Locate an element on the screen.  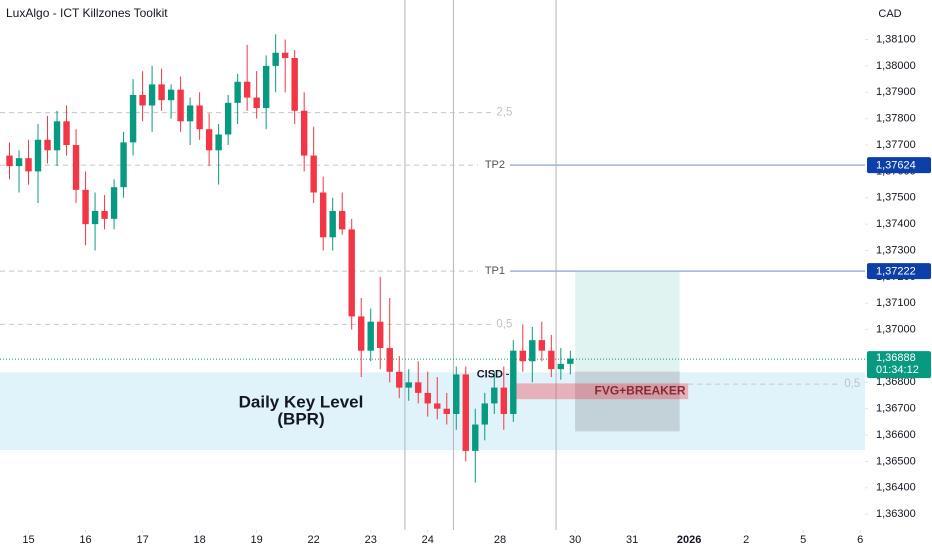
x-tick-label: 23 is located at coordinates (371, 540).